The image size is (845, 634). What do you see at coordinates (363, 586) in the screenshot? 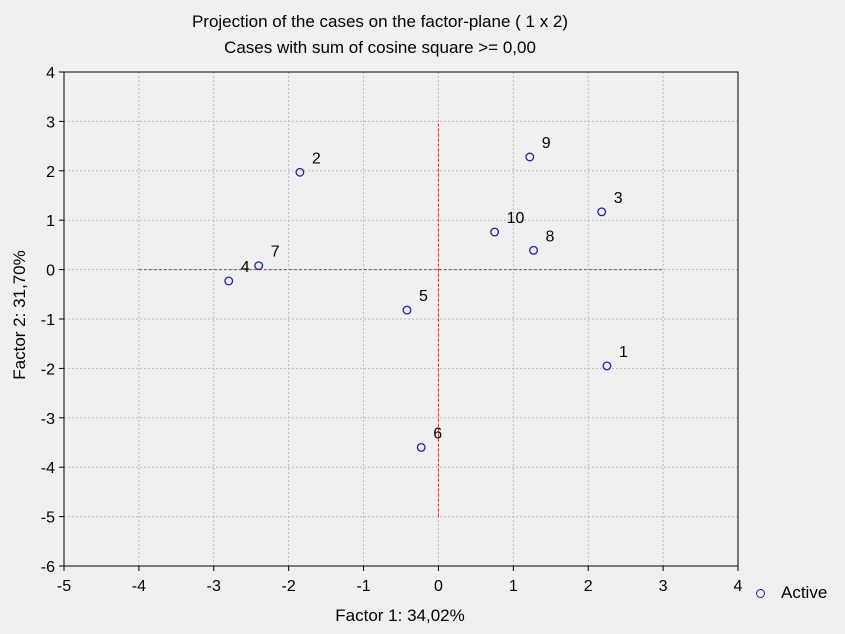
I see `x-tick-label: -1` at bounding box center [363, 586].